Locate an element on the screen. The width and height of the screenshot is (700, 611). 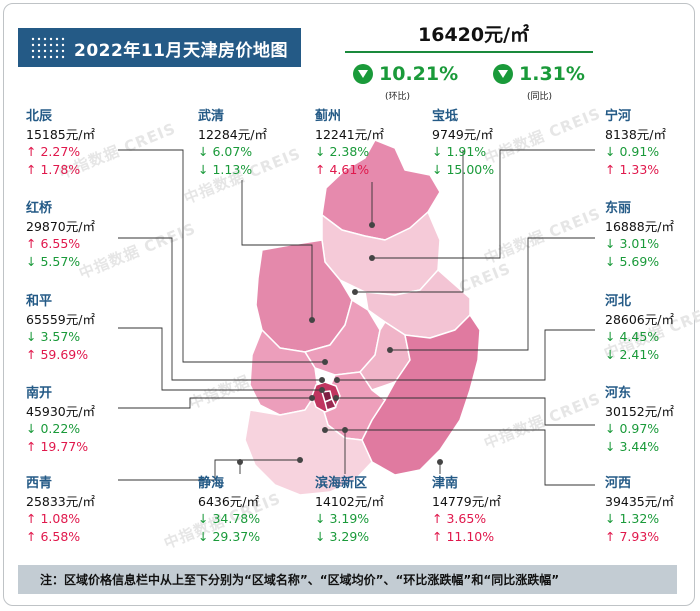
district-info: 西青 25833元/㎡ ↑ 1.08% ↑ 6.58% is located at coordinates (60, 510).